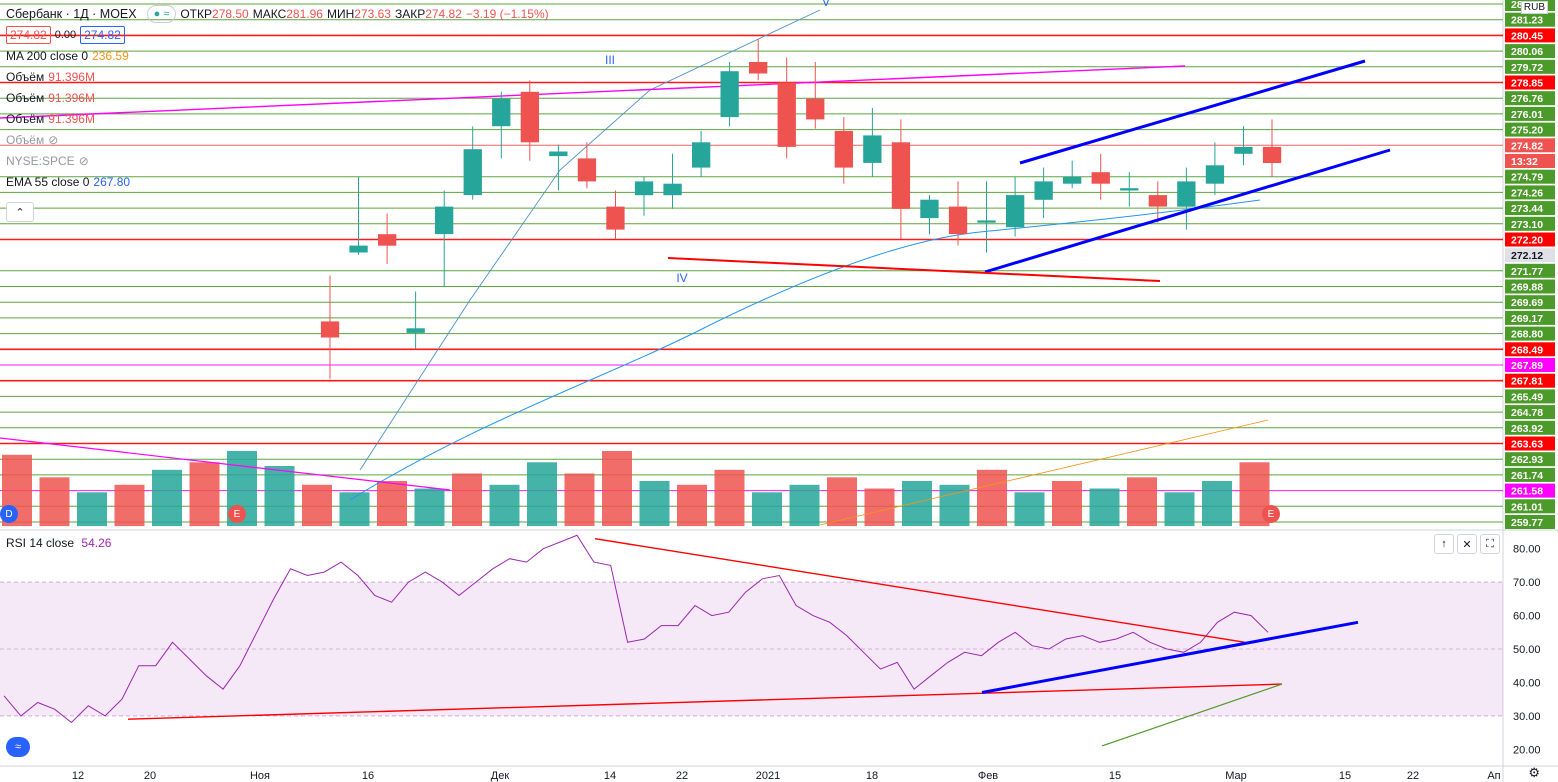 The height and width of the screenshot is (782, 1558). What do you see at coordinates (1467, 544) in the screenshot?
I see `close-icon: ✕` at bounding box center [1467, 544].